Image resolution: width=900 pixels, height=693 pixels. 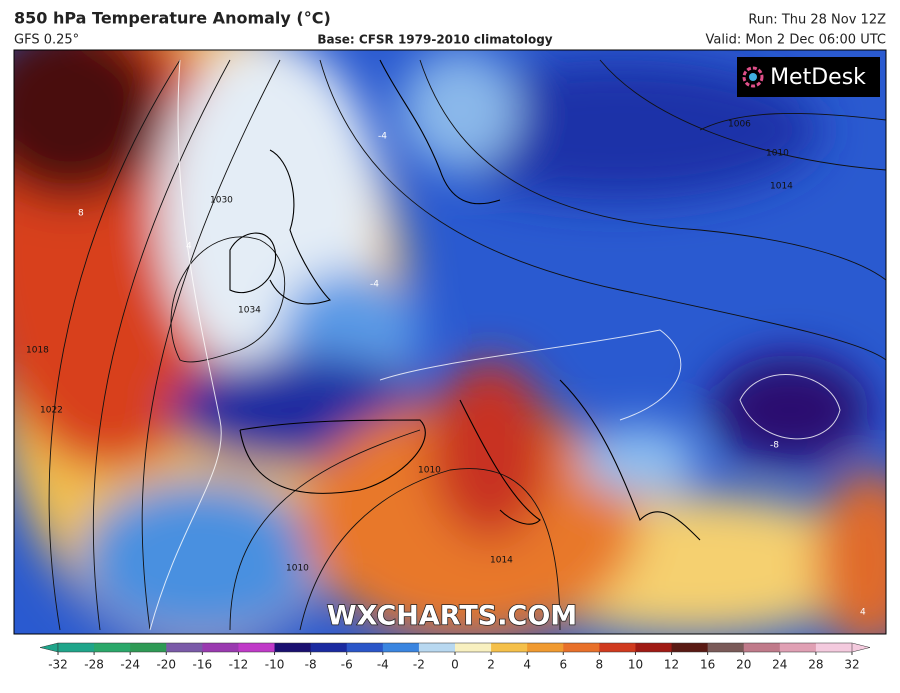 What do you see at coordinates (239, 665) in the screenshot?
I see `colorbar-label: -12` at bounding box center [239, 665].